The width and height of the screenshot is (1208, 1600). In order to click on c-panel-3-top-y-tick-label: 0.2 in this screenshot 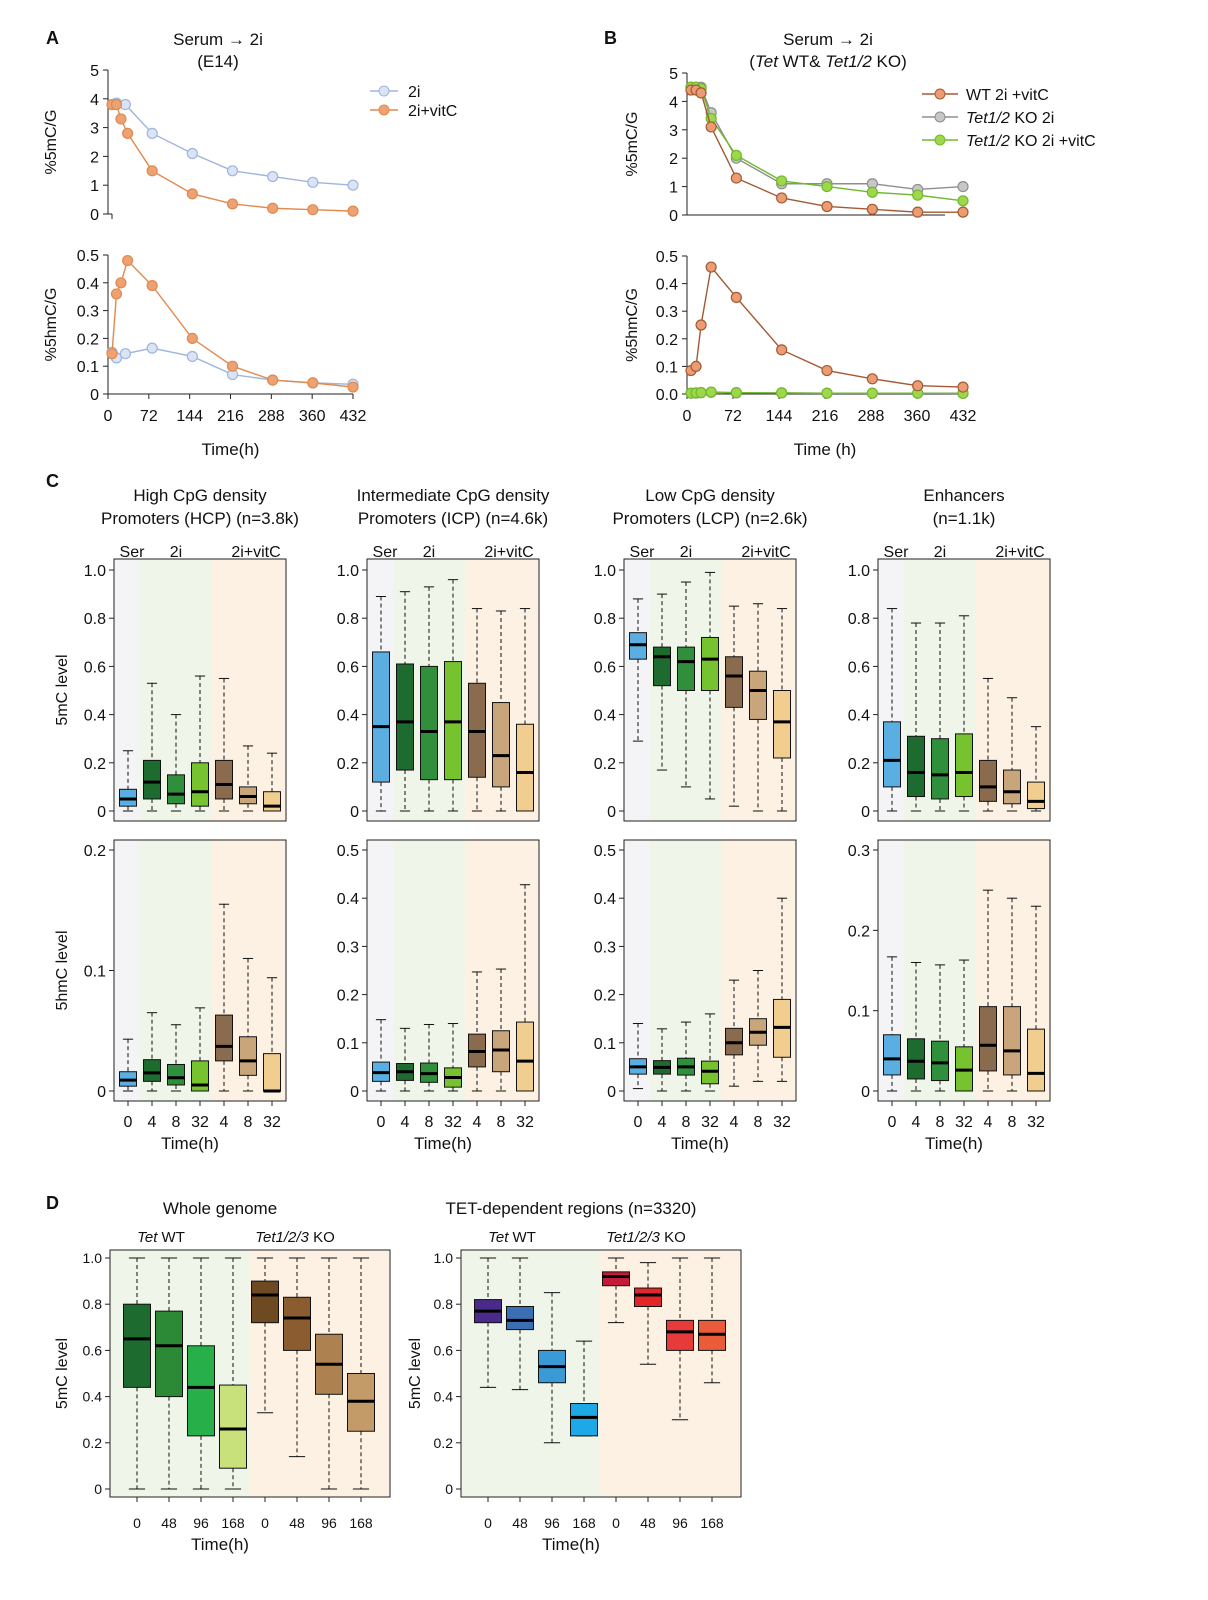, I will do `click(605, 764)`.